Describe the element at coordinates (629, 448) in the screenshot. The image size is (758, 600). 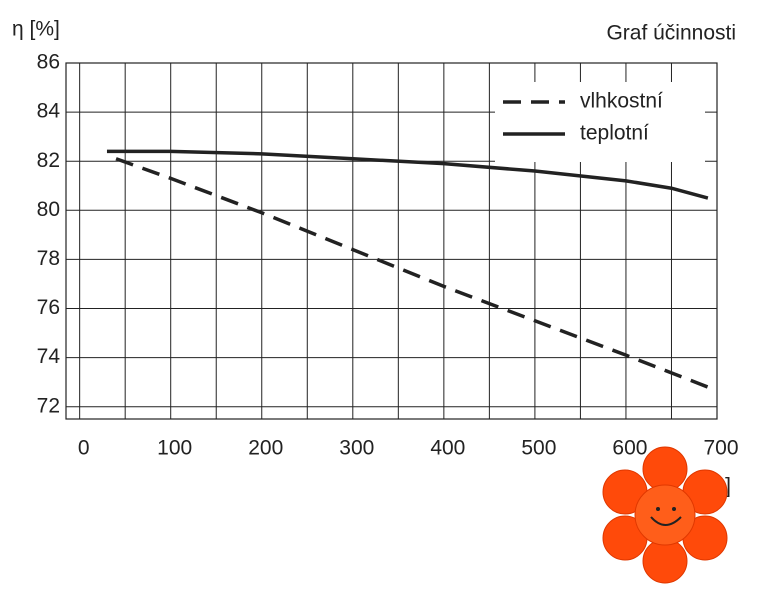
I see `x-tick-label: 600` at that location.